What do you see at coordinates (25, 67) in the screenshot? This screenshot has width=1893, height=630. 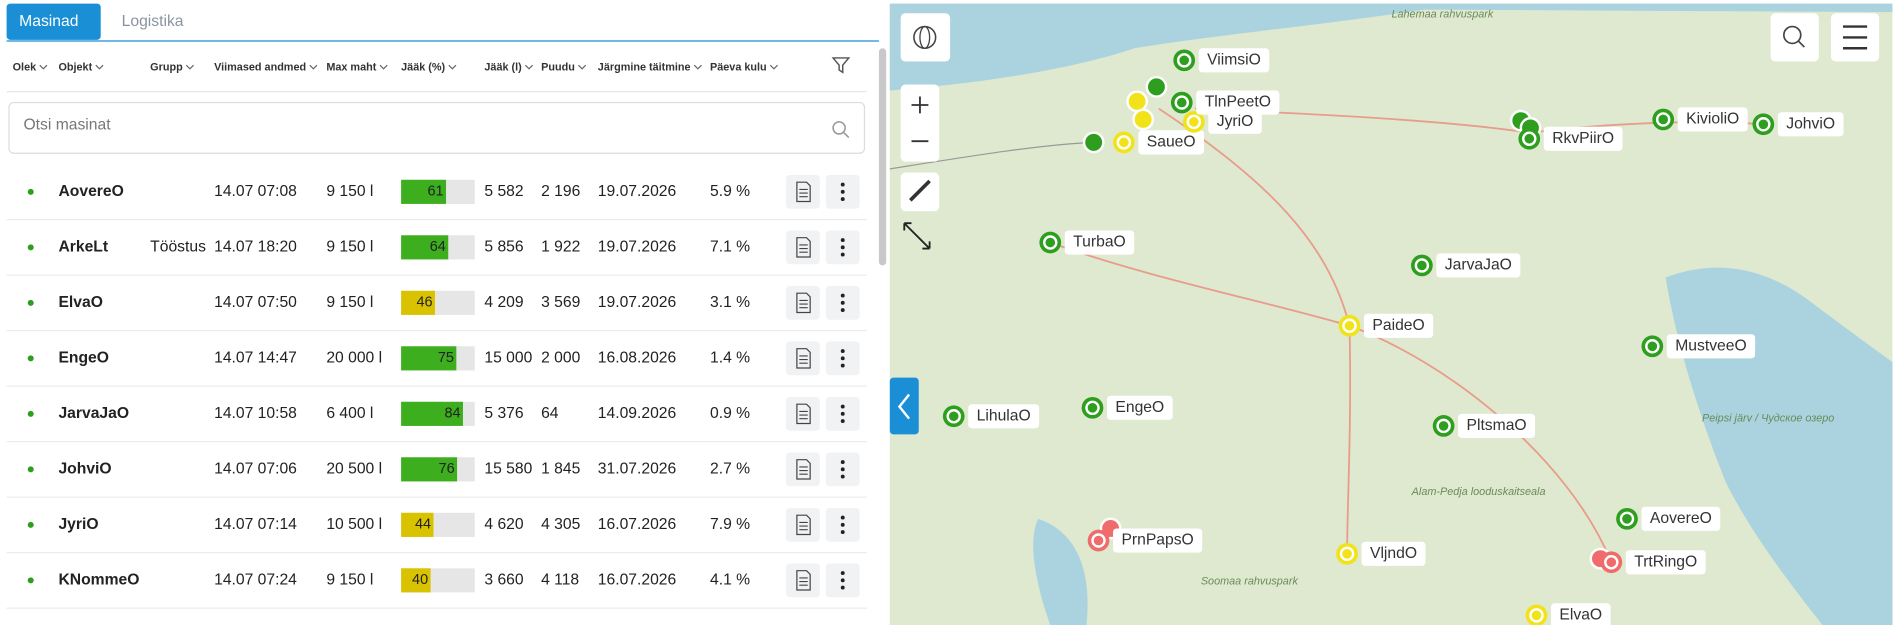 I see `column-header: Olek` at bounding box center [25, 67].